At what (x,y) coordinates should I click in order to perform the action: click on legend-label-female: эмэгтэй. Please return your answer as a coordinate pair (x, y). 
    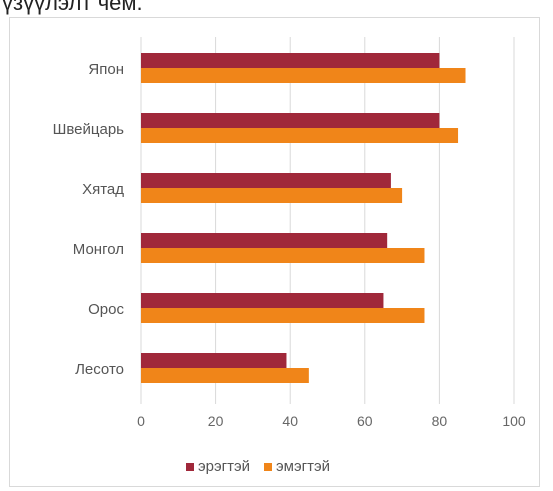
    Looking at the image, I should click on (303, 466).